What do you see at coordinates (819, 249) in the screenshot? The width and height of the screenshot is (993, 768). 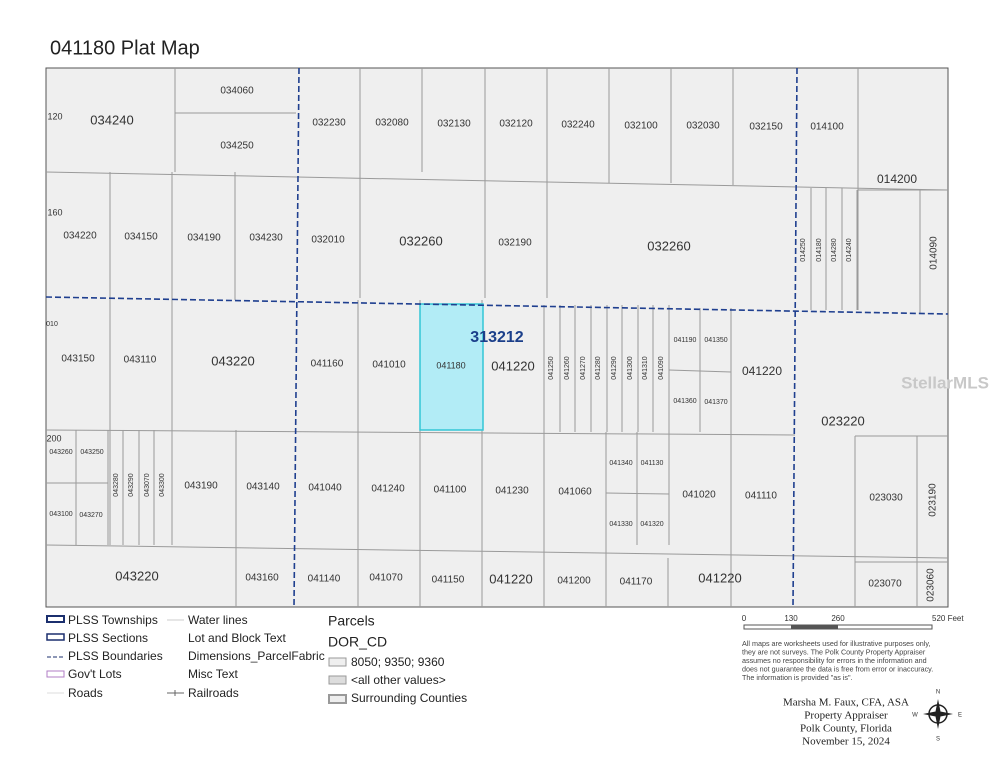 I see `parcel-label: 014180` at bounding box center [819, 249].